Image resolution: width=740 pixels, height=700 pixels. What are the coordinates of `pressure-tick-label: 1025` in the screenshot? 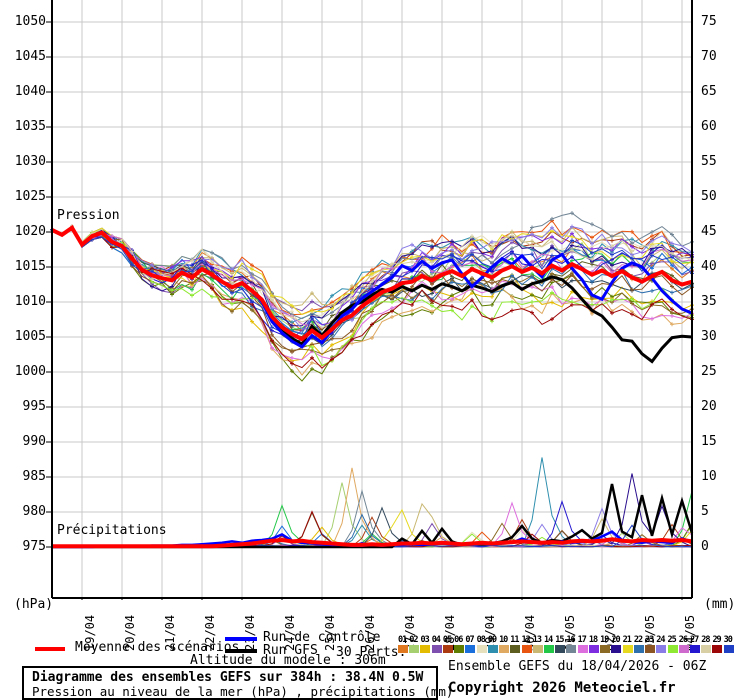 It's located at (30, 196).